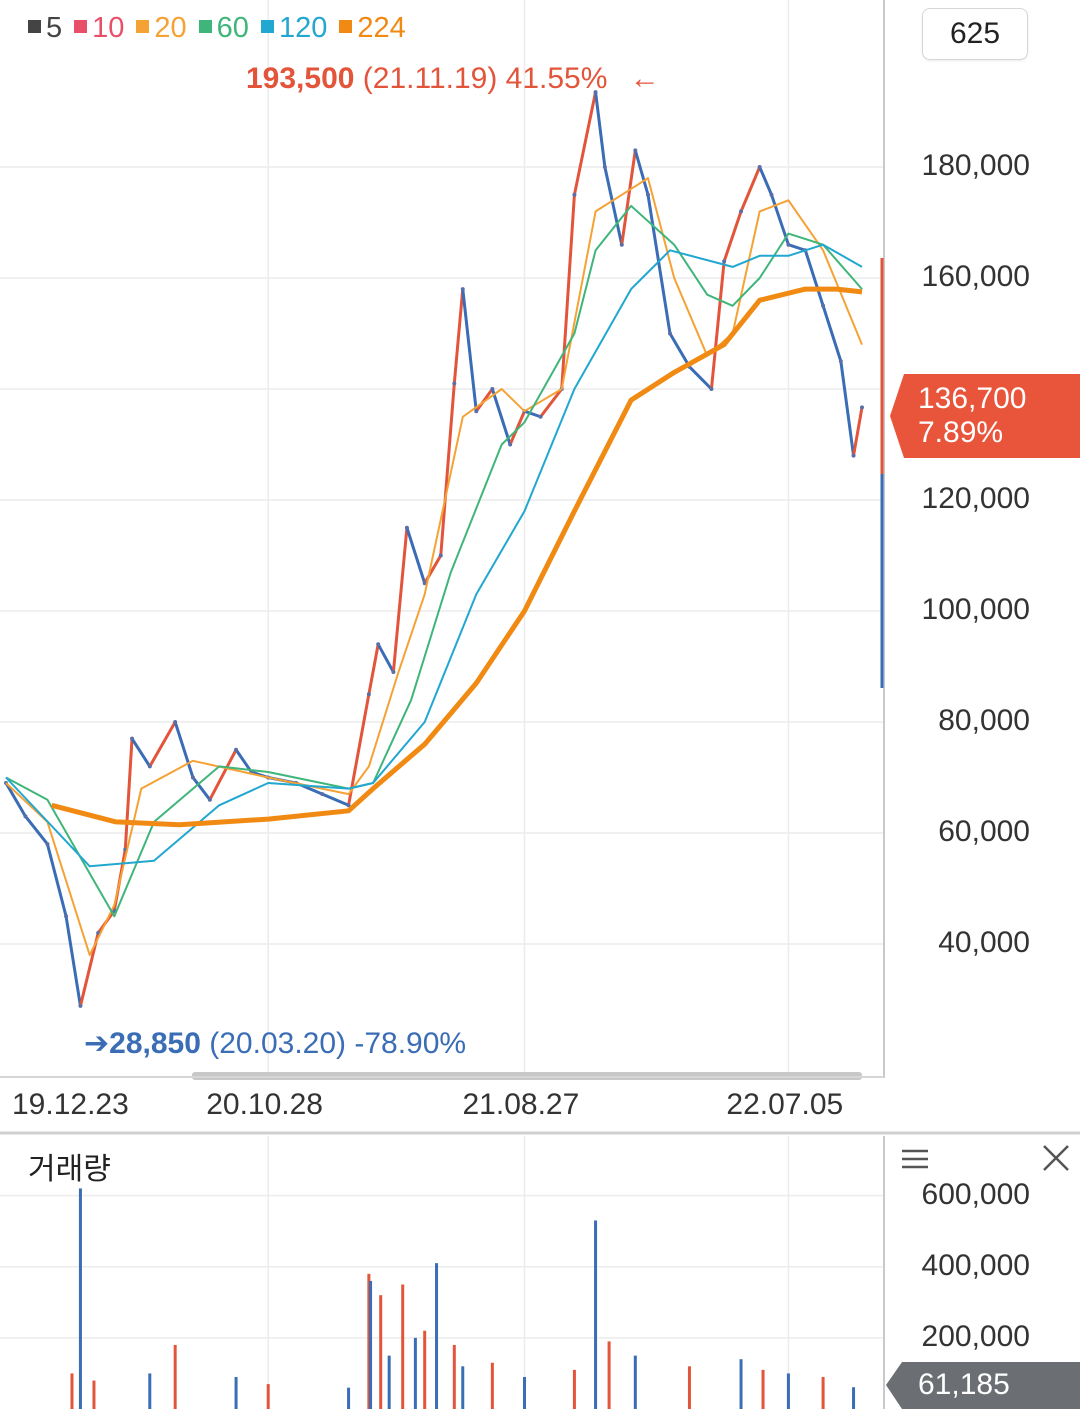 The width and height of the screenshot is (1080, 1409). I want to click on x-tick-label: 19.12.23, so click(70, 1104).